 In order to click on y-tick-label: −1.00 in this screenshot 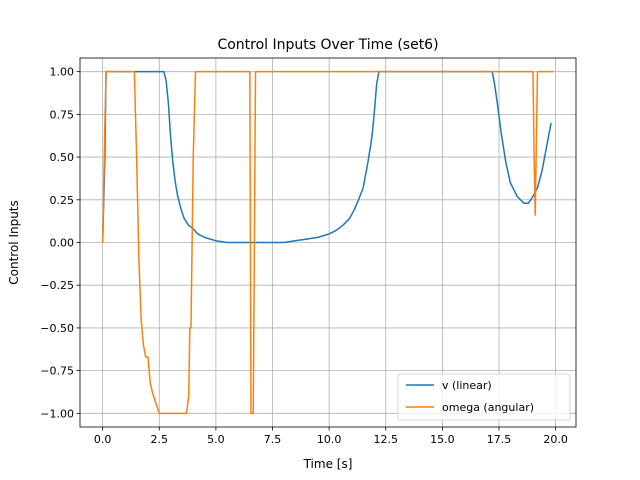, I will do `click(57, 413)`.